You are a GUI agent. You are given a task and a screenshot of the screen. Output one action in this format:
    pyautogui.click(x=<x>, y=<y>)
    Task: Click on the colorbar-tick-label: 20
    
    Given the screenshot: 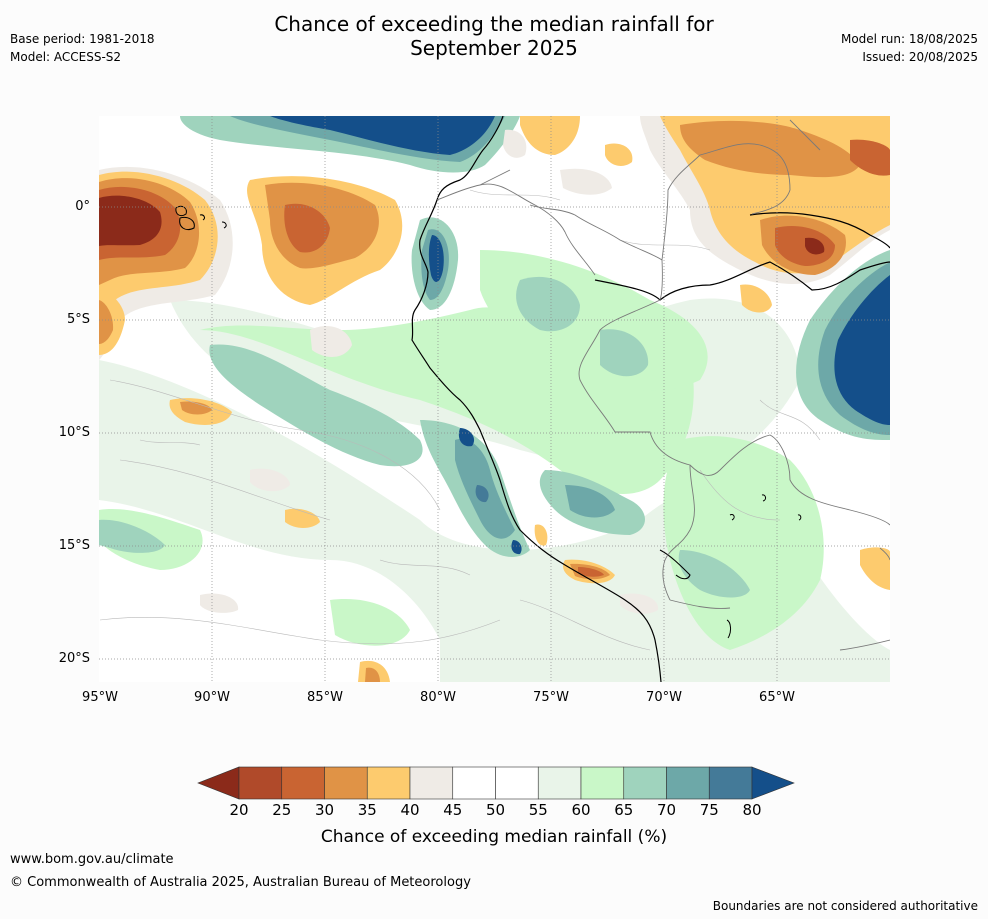 What is the action you would take?
    pyautogui.click(x=239, y=810)
    